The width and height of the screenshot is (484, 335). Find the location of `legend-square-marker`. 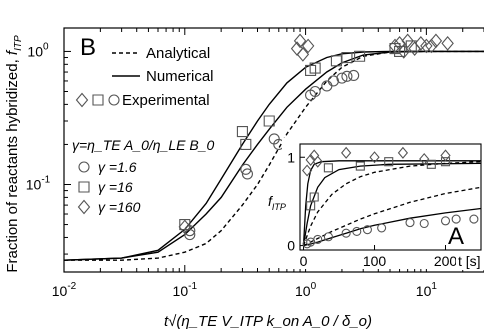

legend-square-marker is located at coordinates (98, 100).